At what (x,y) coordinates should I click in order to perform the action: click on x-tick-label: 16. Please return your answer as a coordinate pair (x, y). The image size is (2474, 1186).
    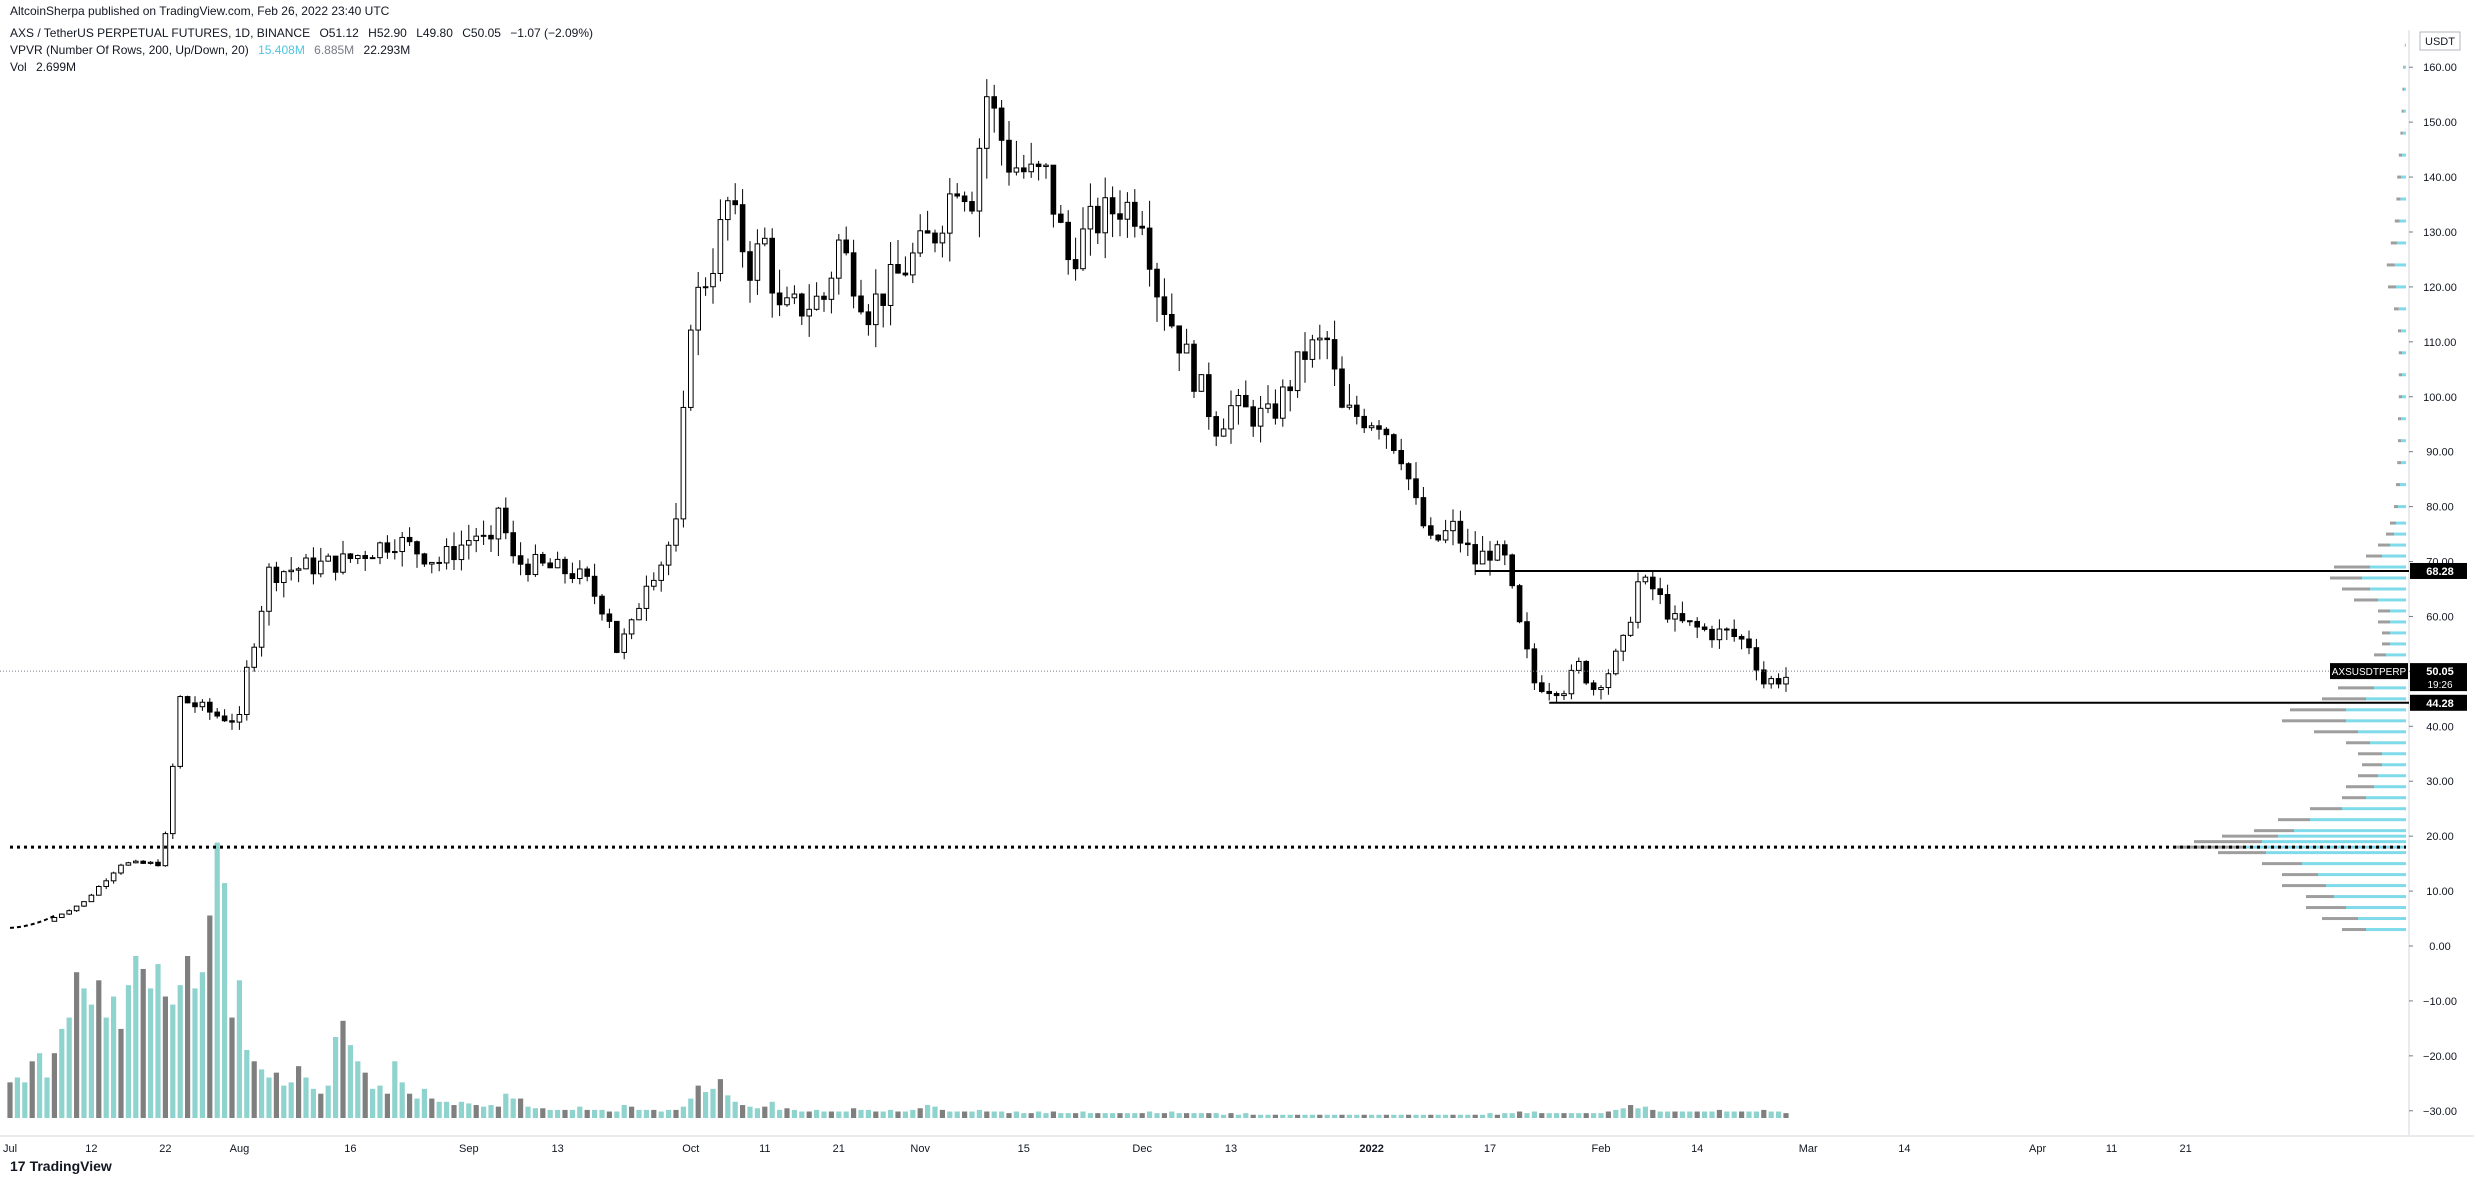
    Looking at the image, I should click on (350, 1149).